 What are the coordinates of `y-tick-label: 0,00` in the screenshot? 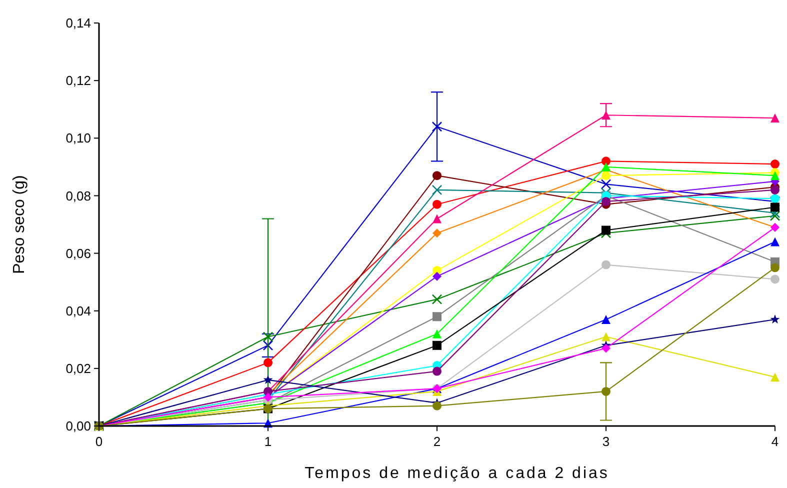 It's located at (78, 426).